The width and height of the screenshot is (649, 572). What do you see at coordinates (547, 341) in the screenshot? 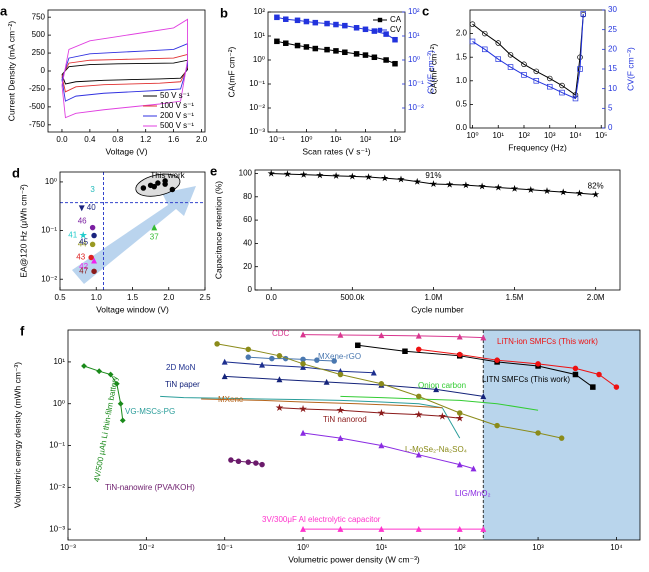
I see `series-label: LiTN-ion SMFCs (This work)` at bounding box center [547, 341].